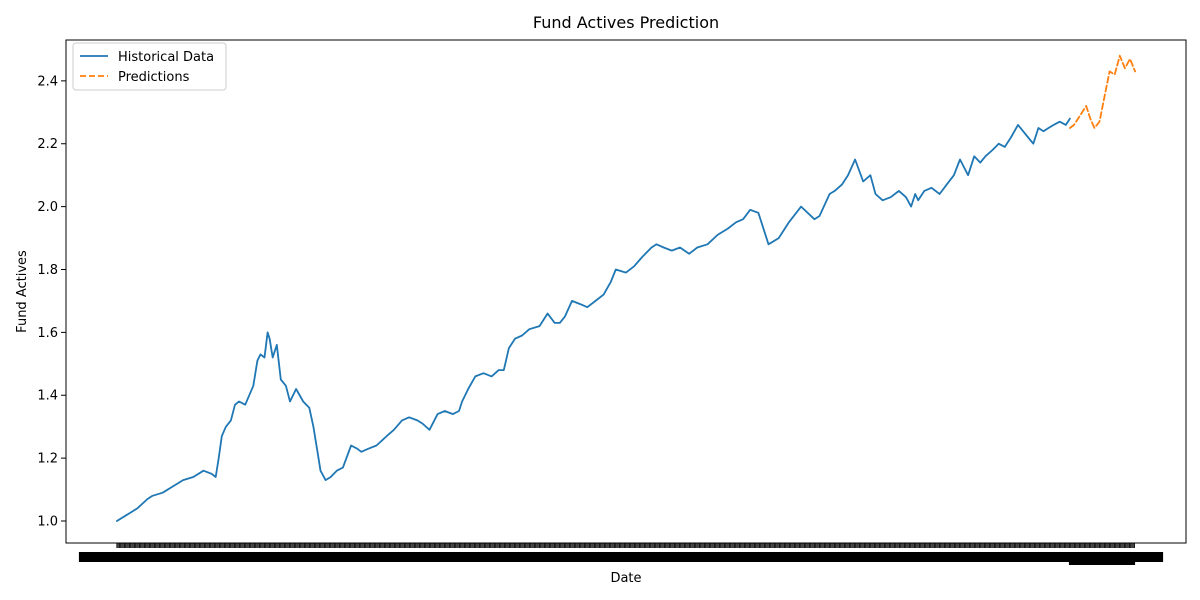 This screenshot has width=1200, height=600. What do you see at coordinates (47, 207) in the screenshot?
I see `y-tick-label: 2.0` at bounding box center [47, 207].